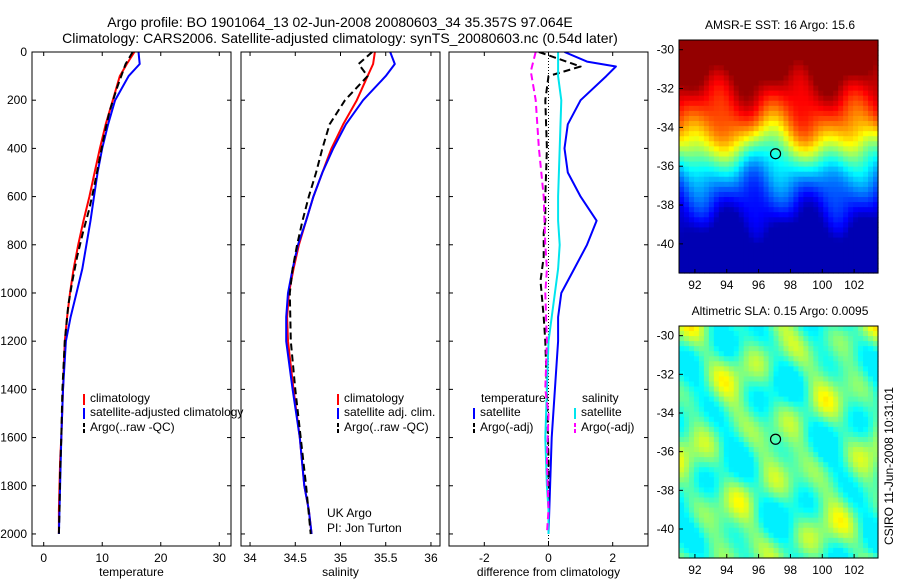  Describe the element at coordinates (13, 389) in the screenshot. I see `depth-tick-label: 1400` at that location.